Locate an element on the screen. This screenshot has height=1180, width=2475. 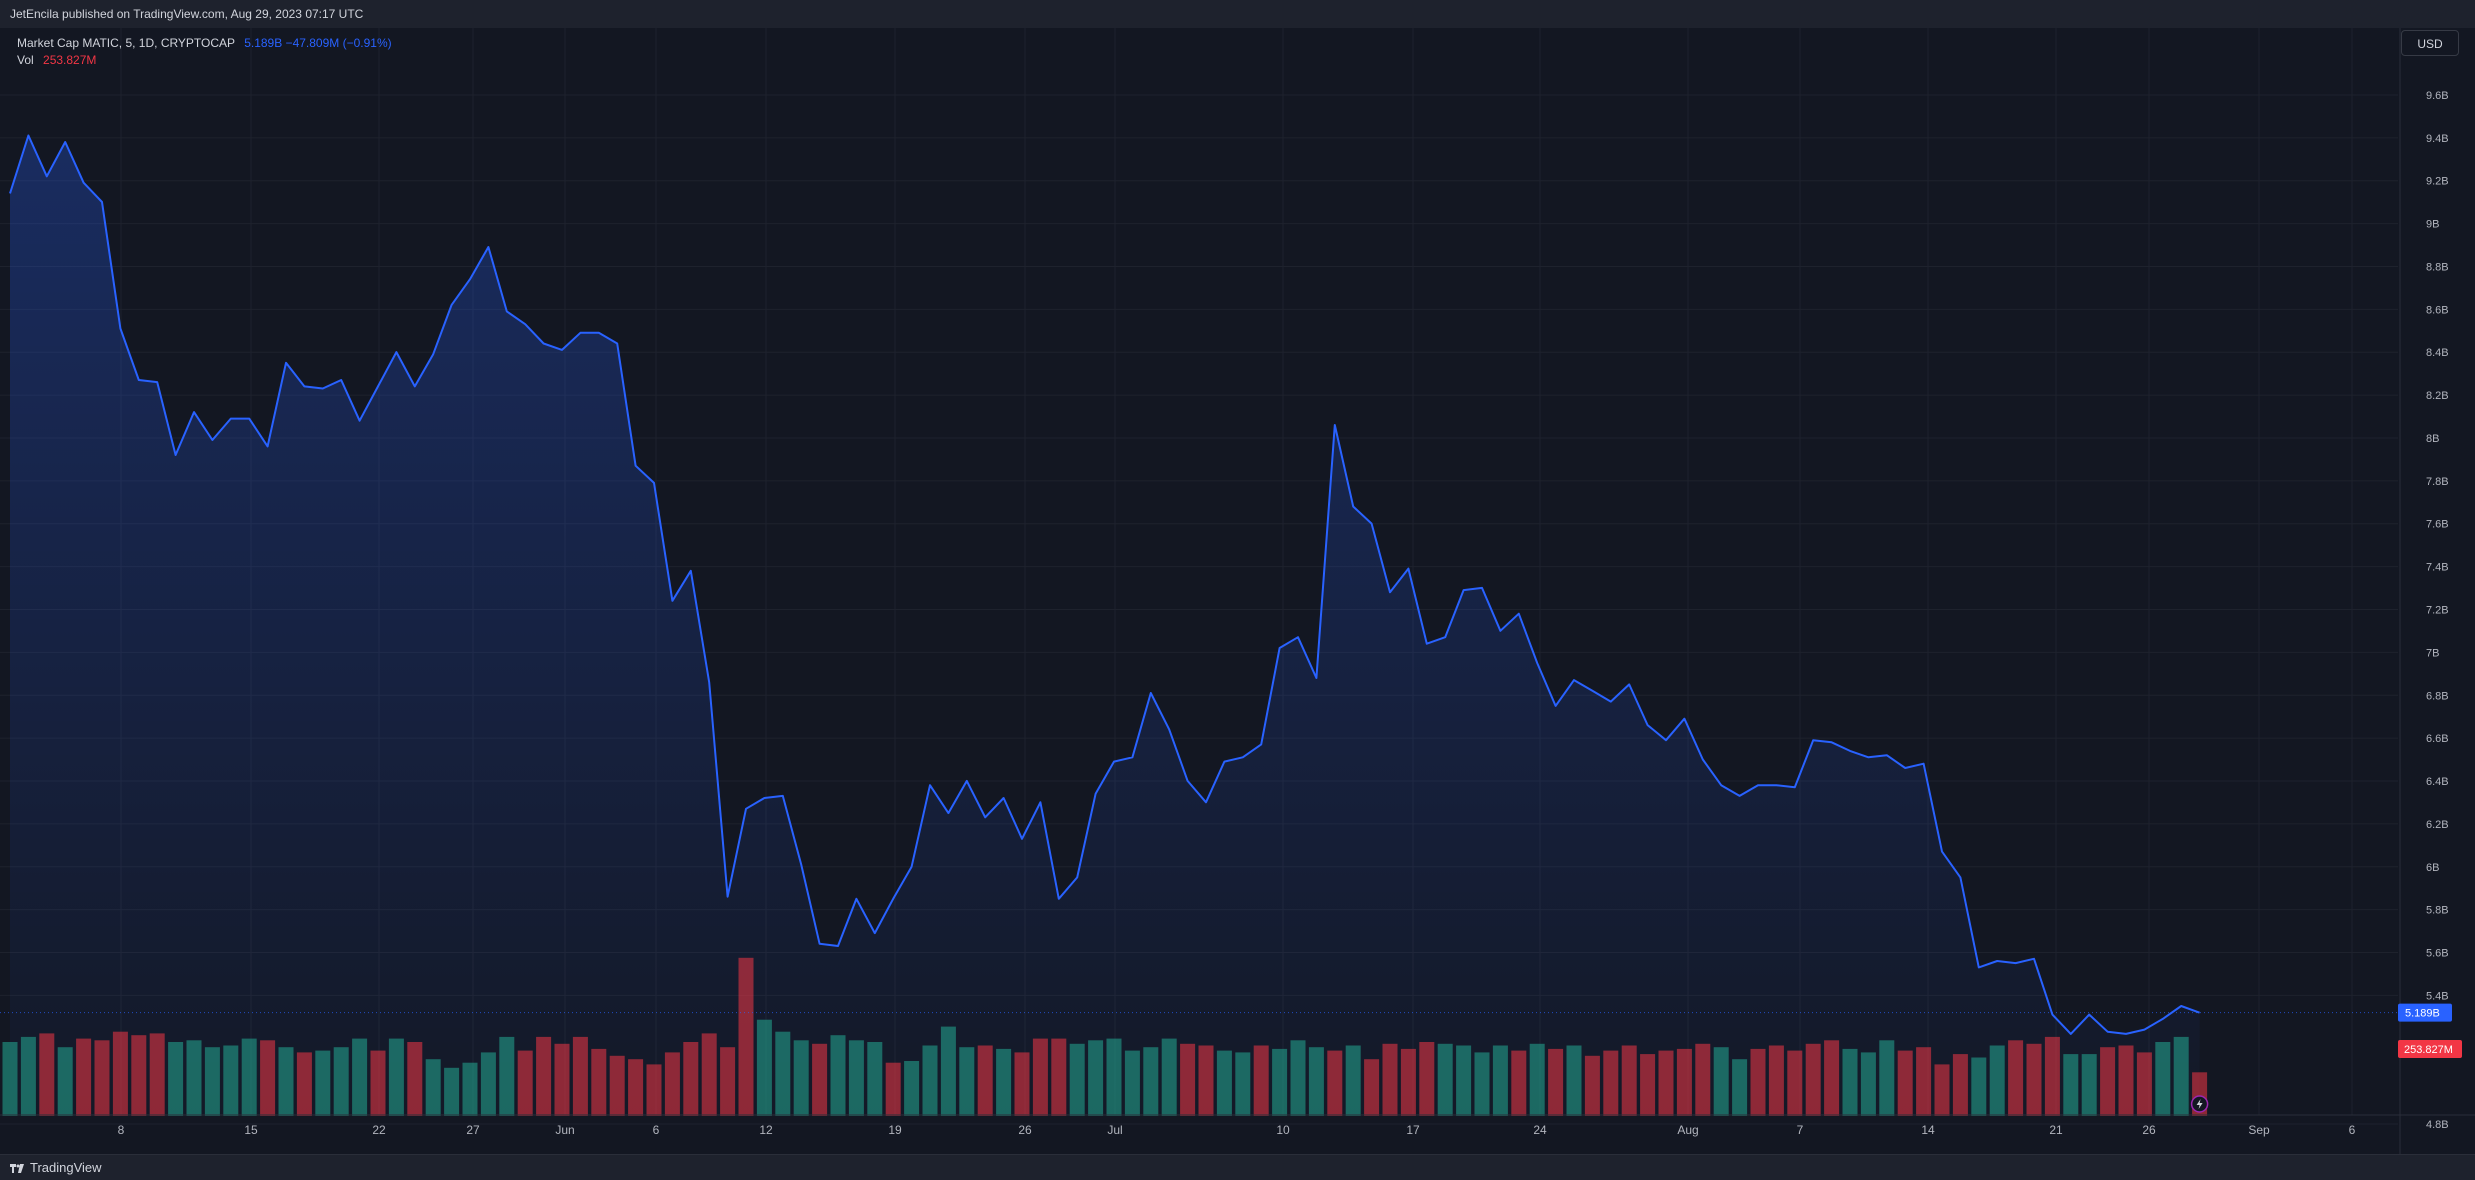
y-tick-label: 7.4B is located at coordinates (2437, 568).